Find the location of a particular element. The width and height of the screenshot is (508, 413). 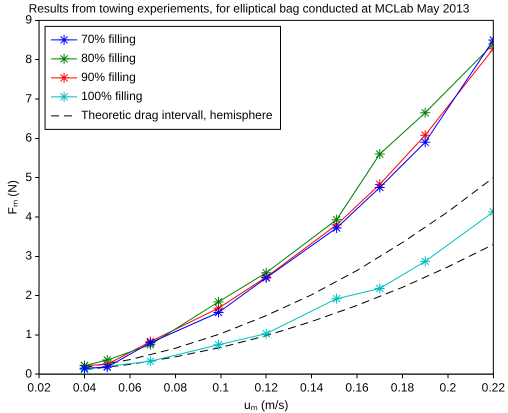

legend-label: 90% filling is located at coordinates (108, 77).